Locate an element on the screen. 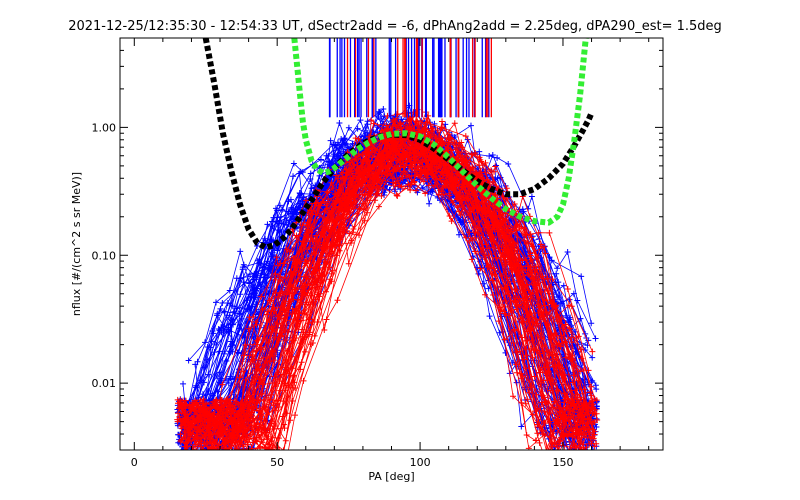 This screenshot has height=500, width=800. x-axis-label: PA [deg] is located at coordinates (391, 476).